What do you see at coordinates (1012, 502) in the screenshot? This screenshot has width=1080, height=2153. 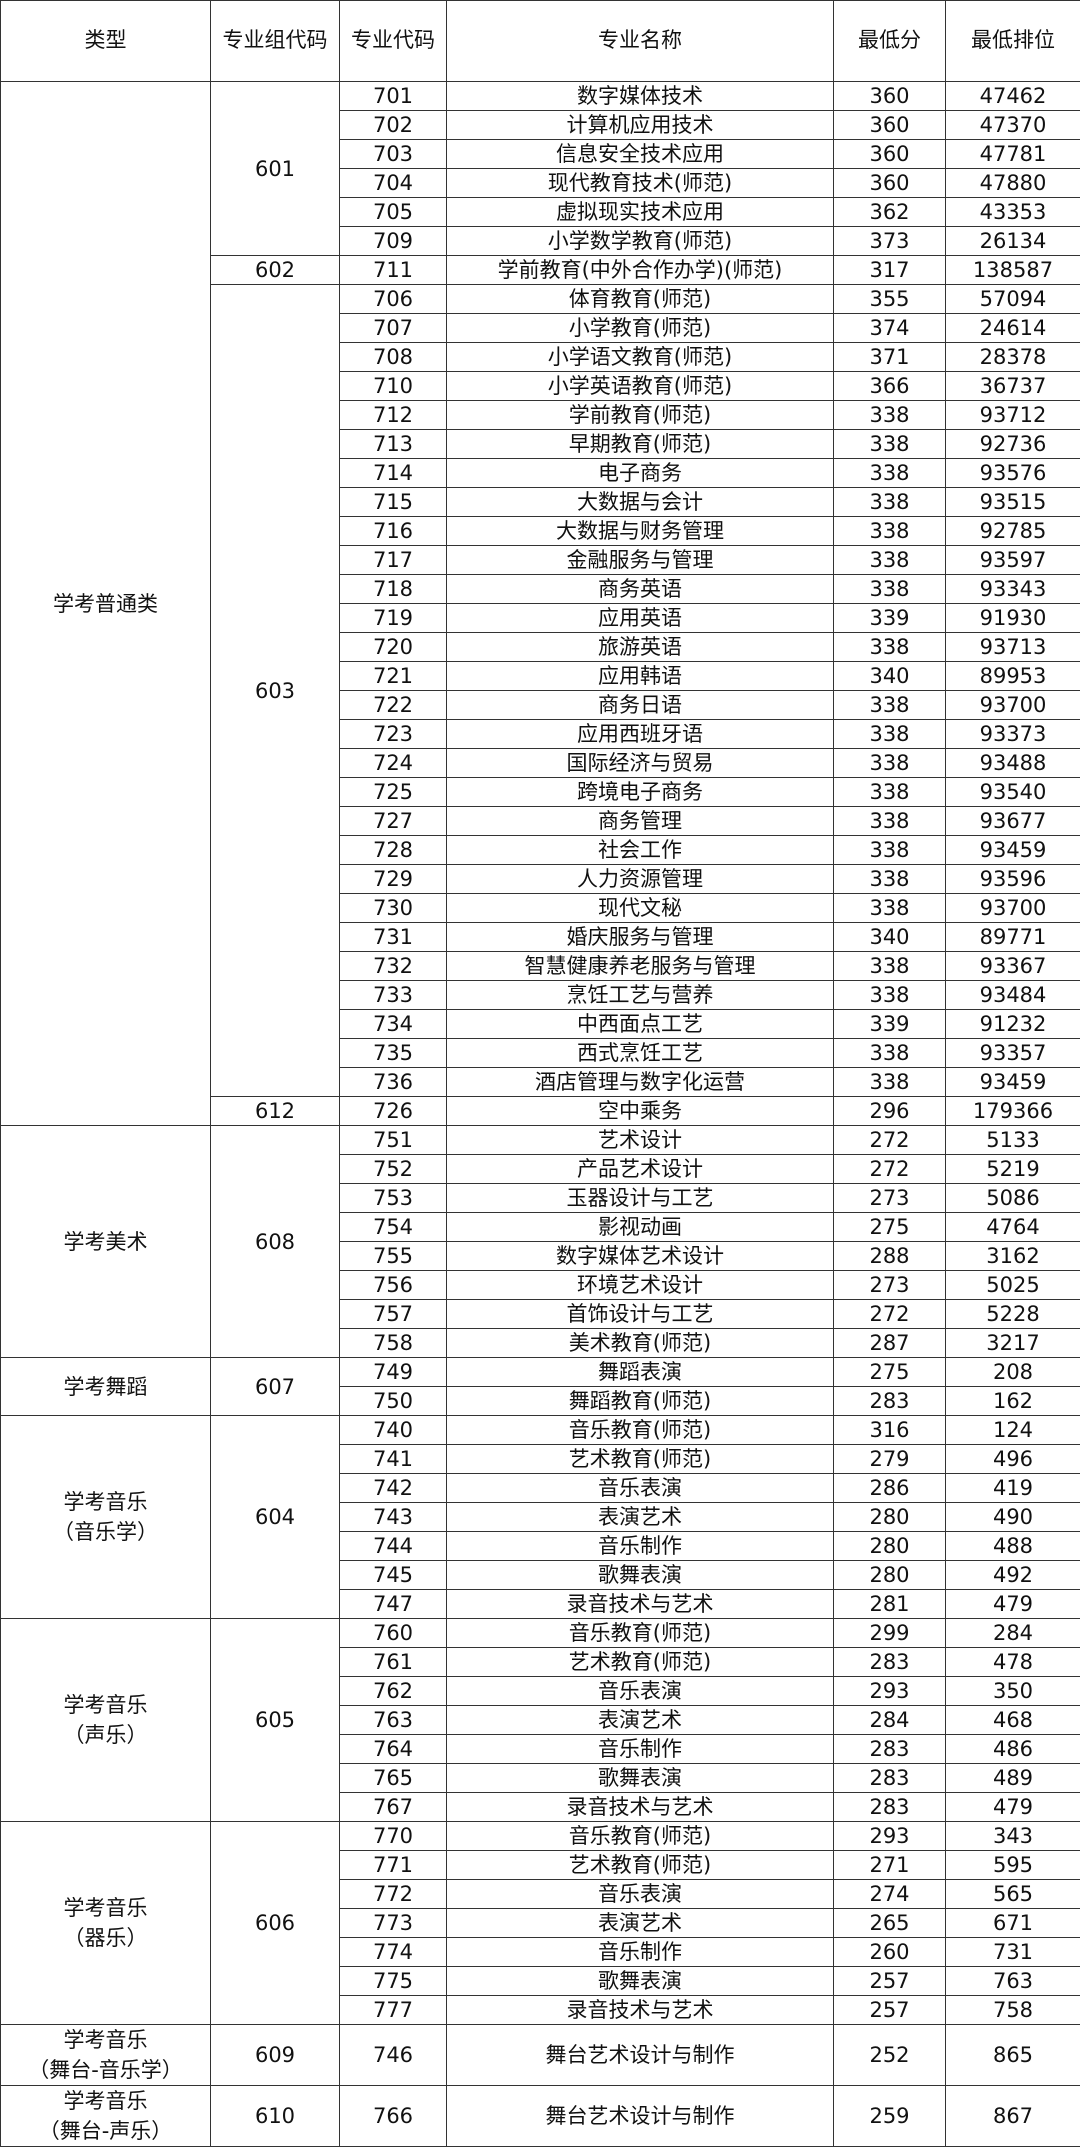 I see `min-rank: 93515` at bounding box center [1012, 502].